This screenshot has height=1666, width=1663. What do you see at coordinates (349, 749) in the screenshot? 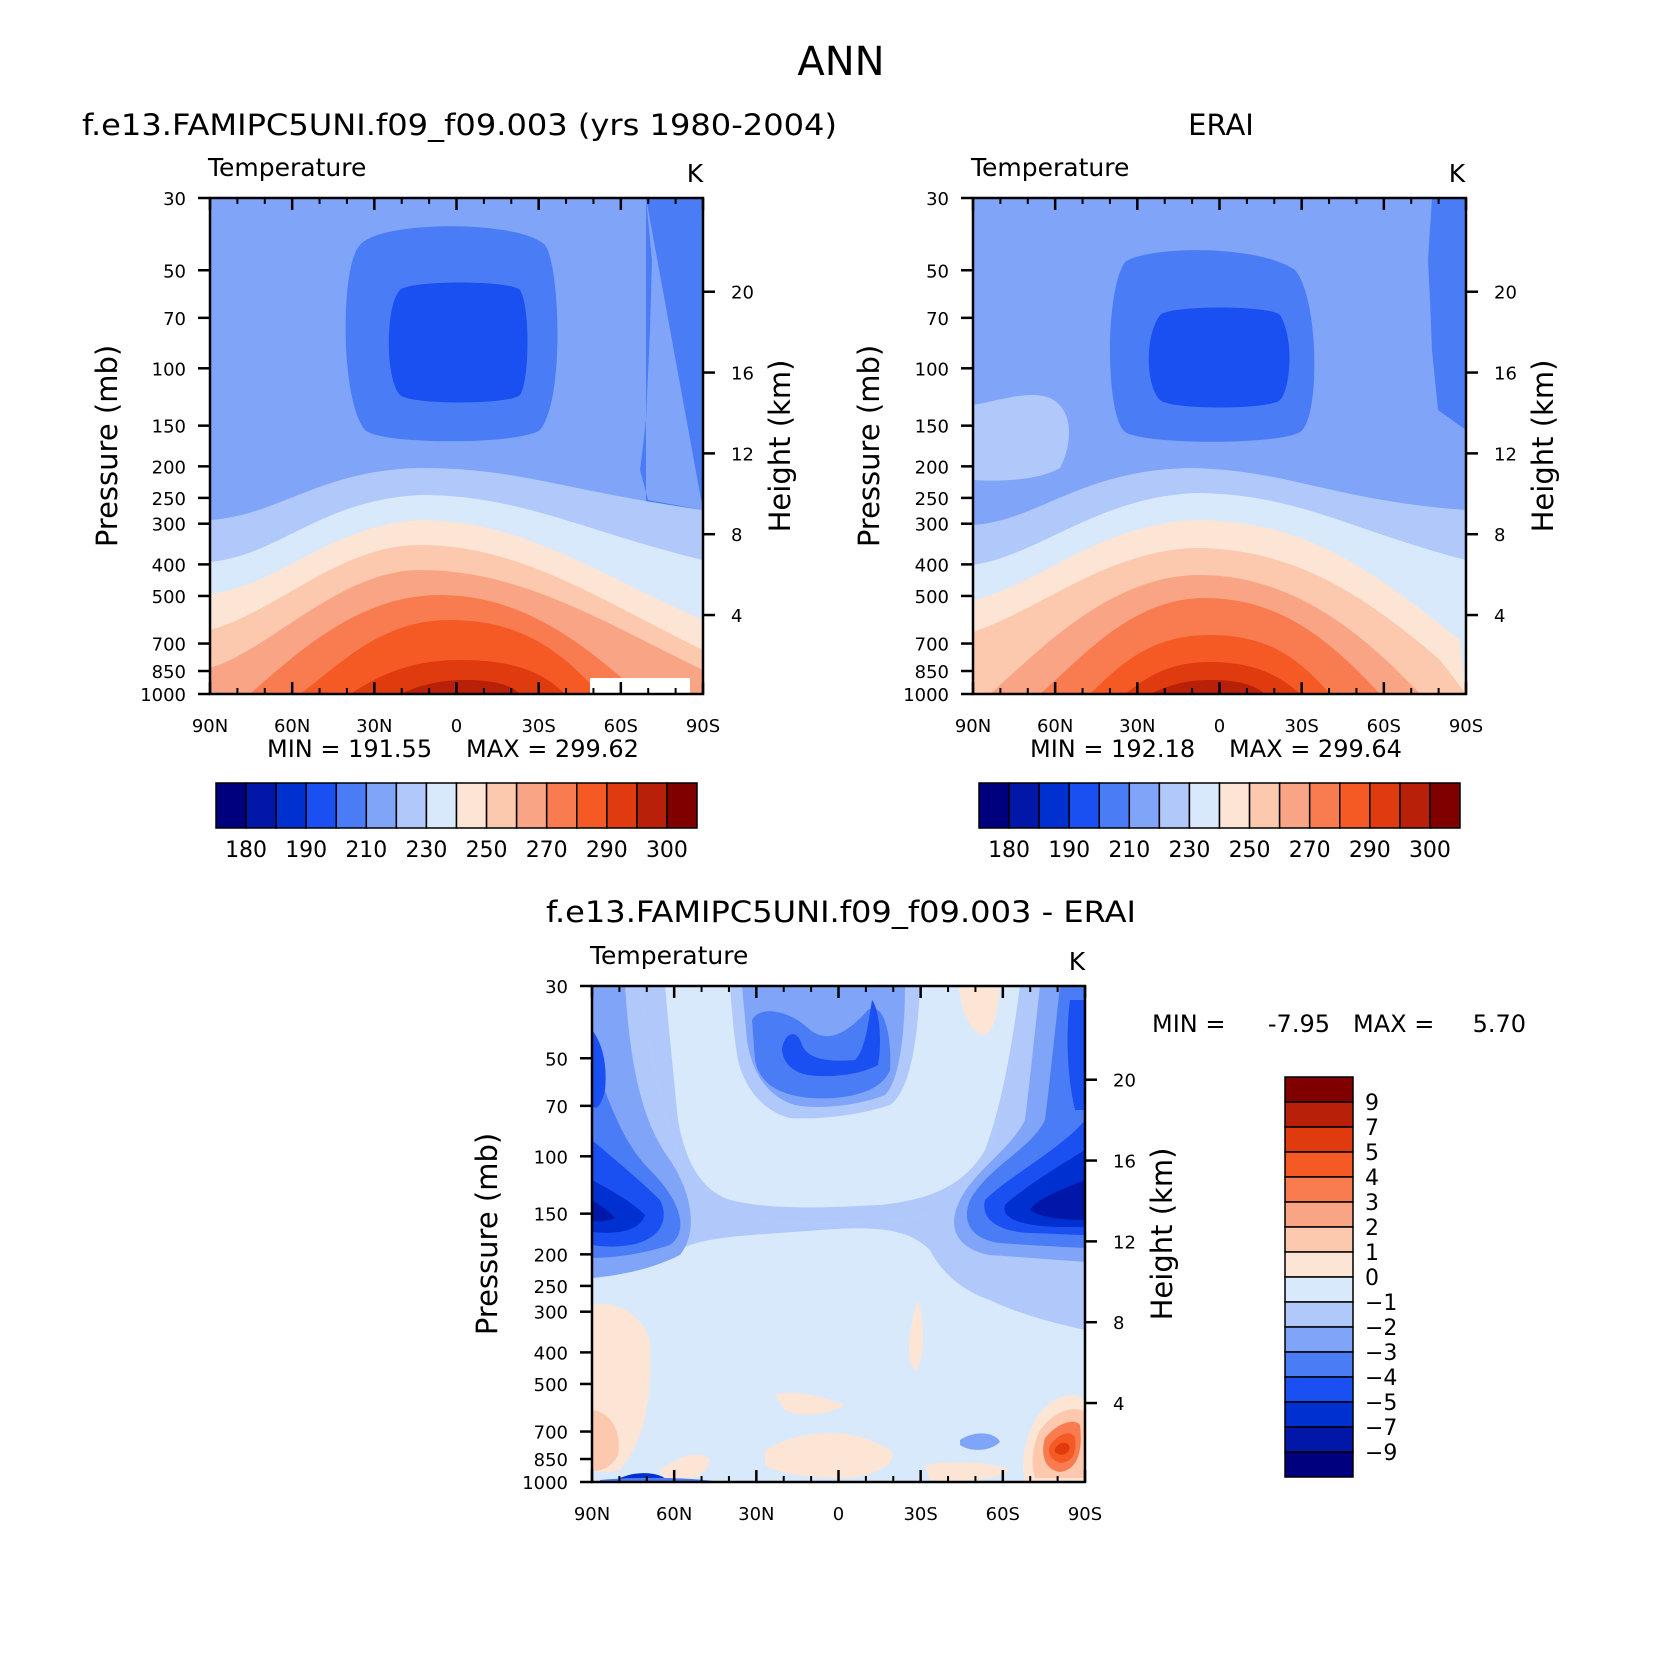
I see `model-min-stat: MIN = 191.55` at bounding box center [349, 749].